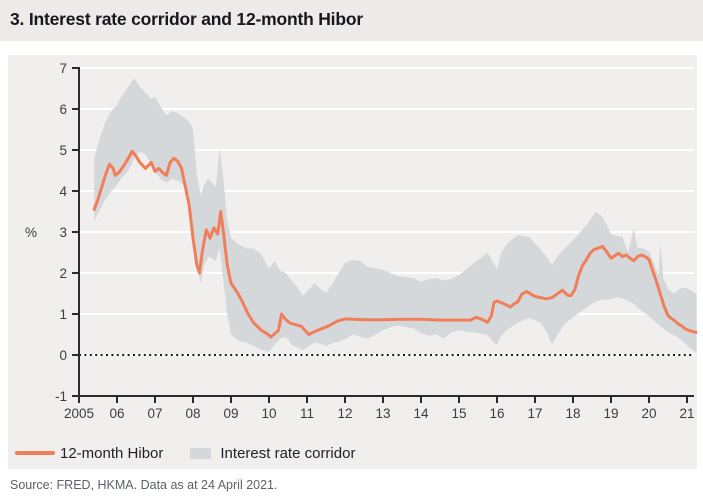 This screenshot has height=500, width=703. I want to click on x-tick-label-2008: 08, so click(192, 413).